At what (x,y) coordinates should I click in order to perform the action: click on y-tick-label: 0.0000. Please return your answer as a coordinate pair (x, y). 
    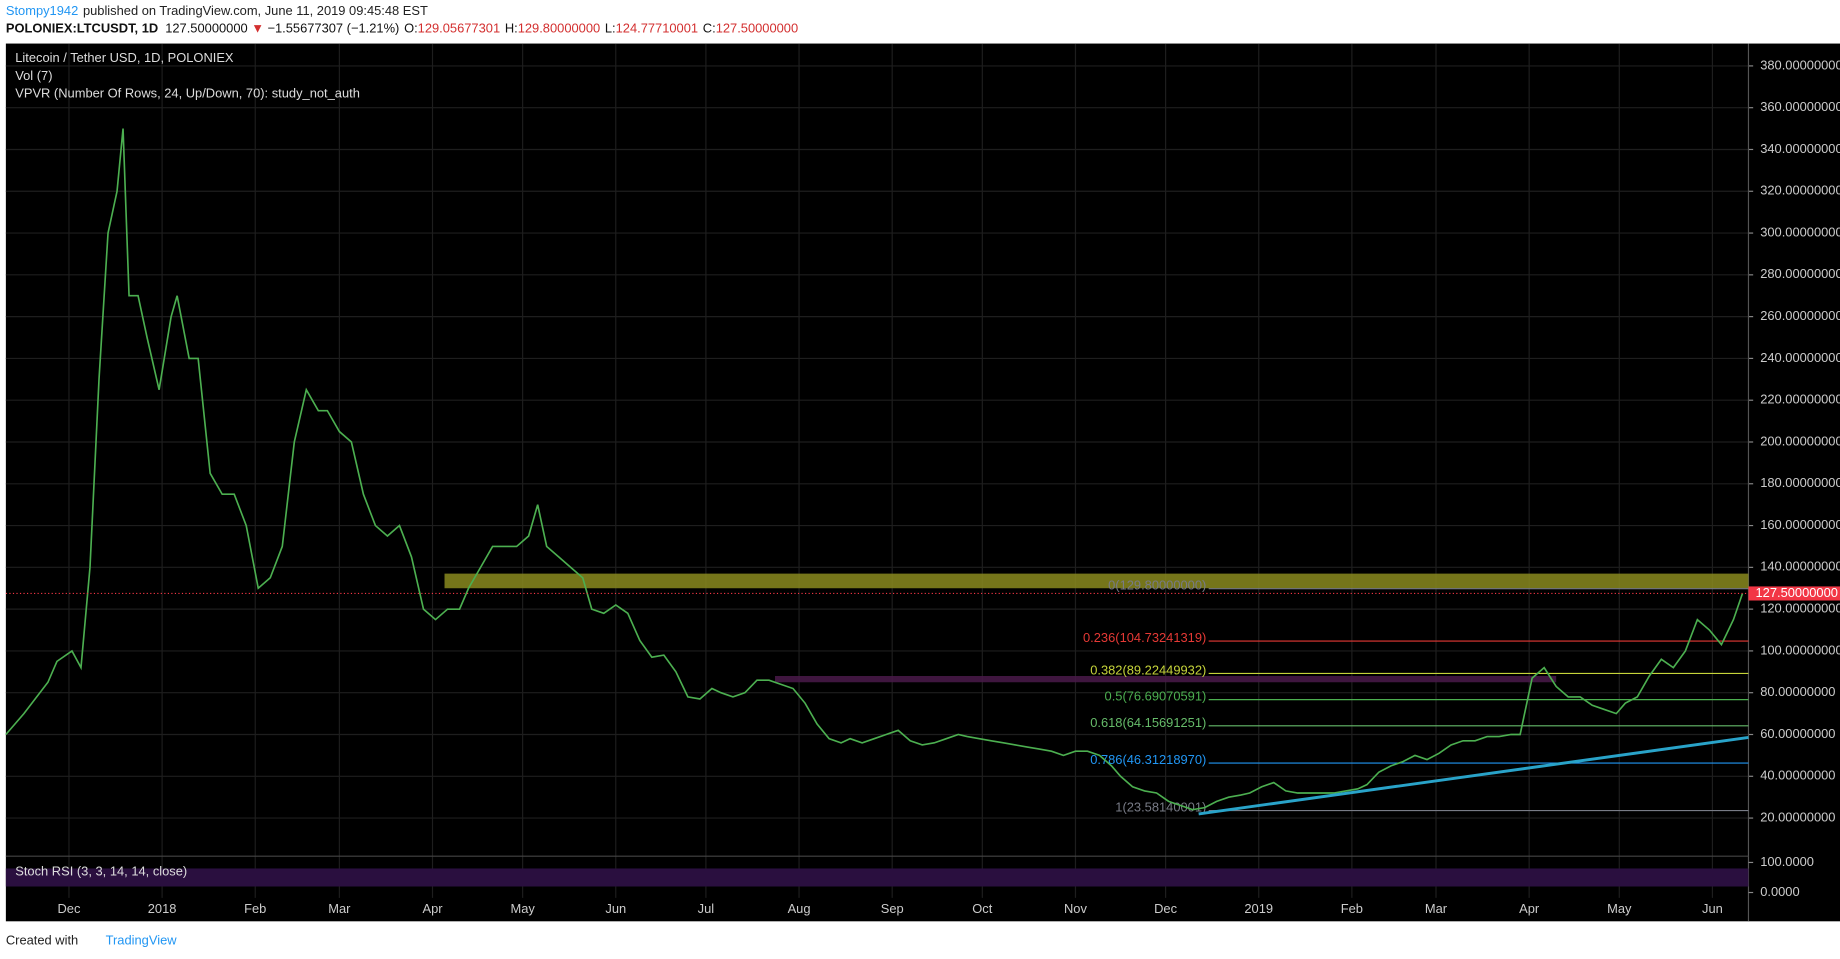
    Looking at the image, I should click on (1779, 891).